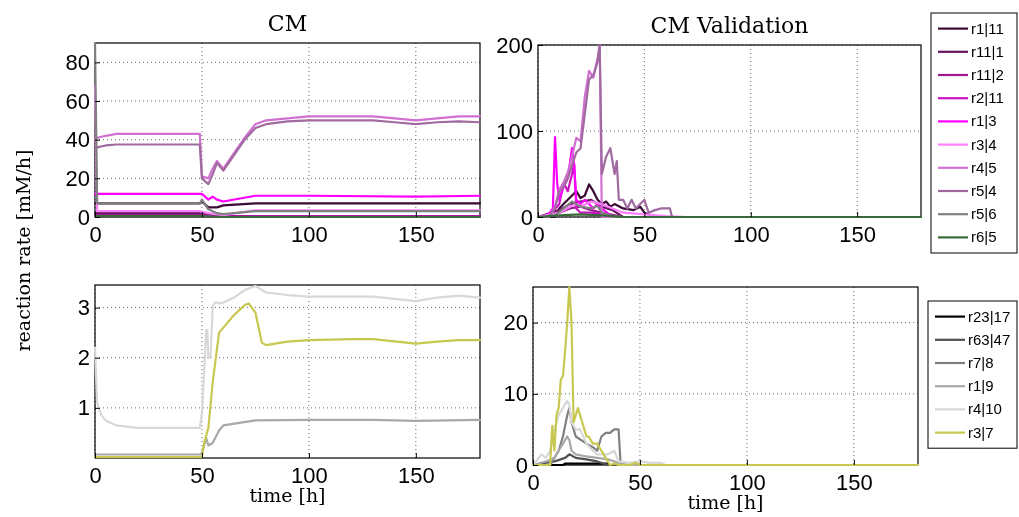  I want to click on legend-label: r23|17, so click(989, 316).